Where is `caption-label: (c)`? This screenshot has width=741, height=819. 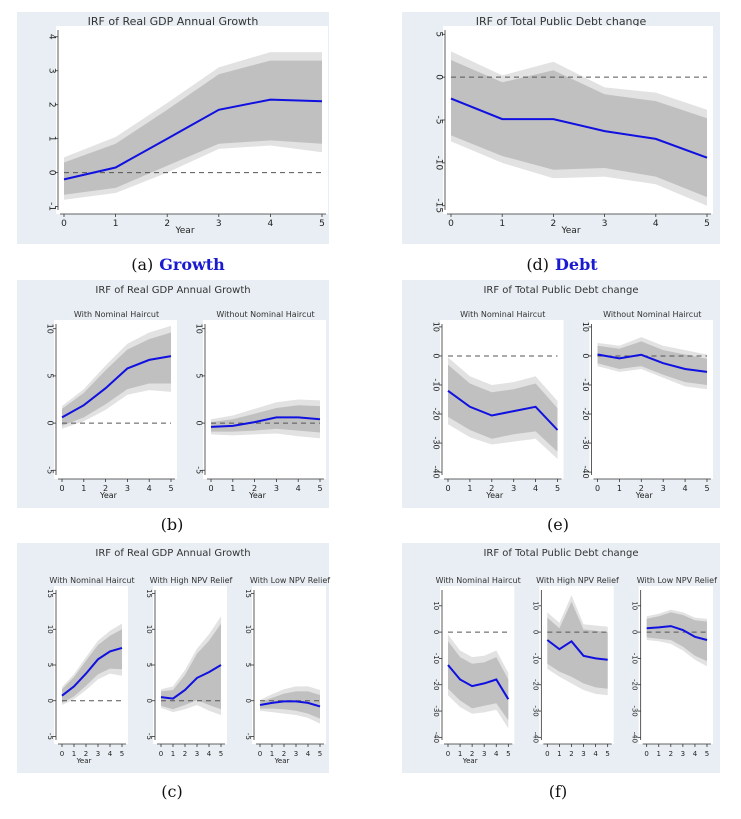
caption-label: (c) is located at coordinates (171, 791).